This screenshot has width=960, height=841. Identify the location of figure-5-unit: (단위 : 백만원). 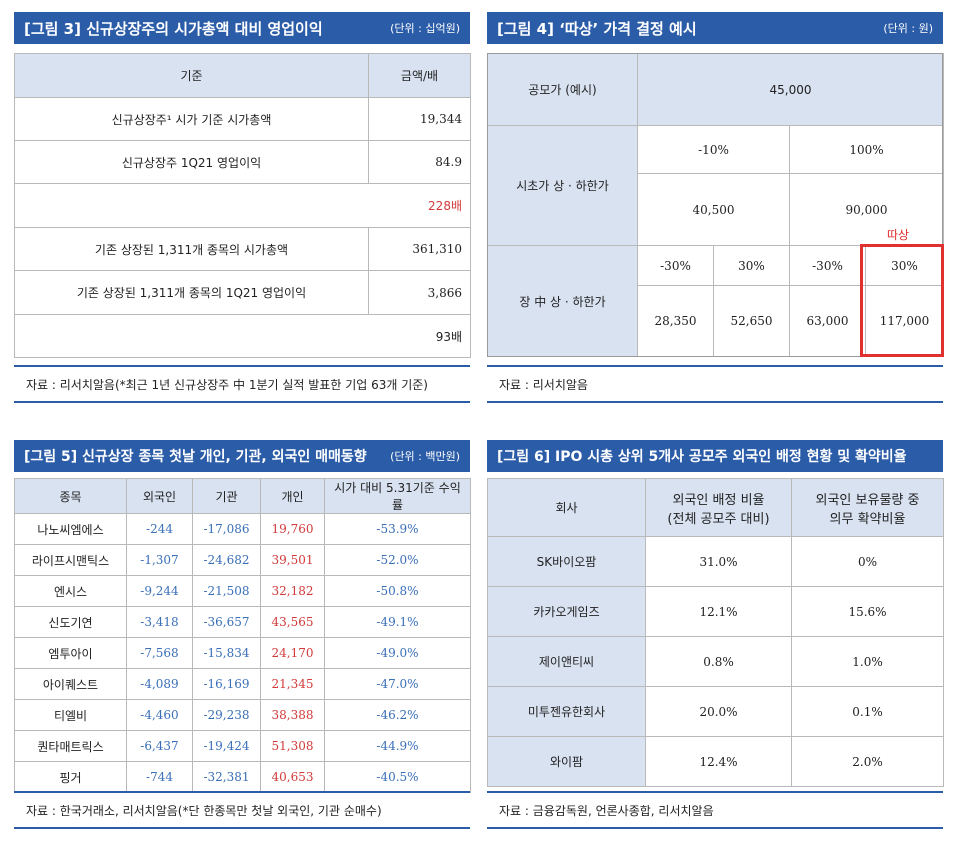
(425, 456).